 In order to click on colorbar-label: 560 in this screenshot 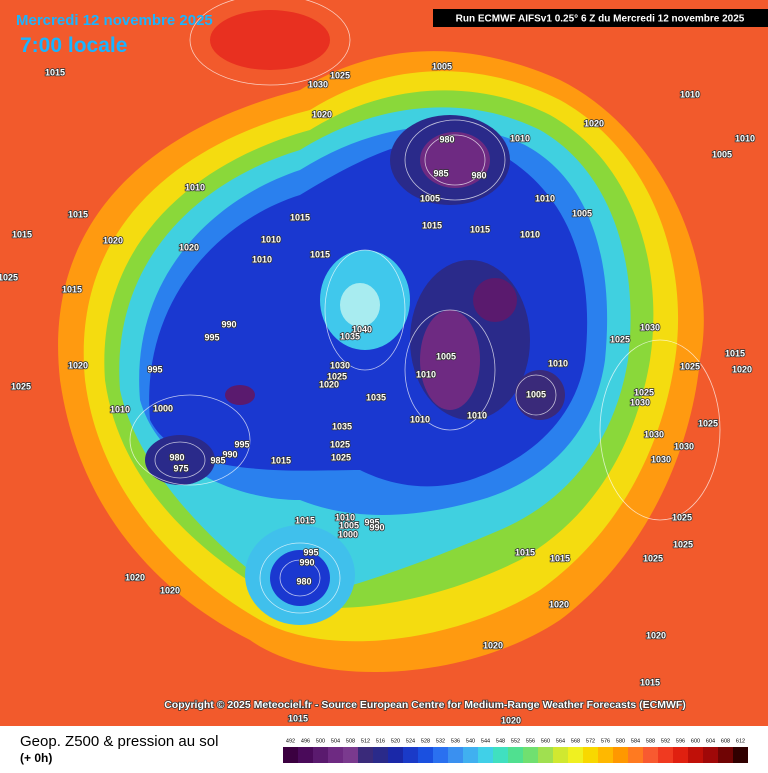, I will do `click(545, 741)`.